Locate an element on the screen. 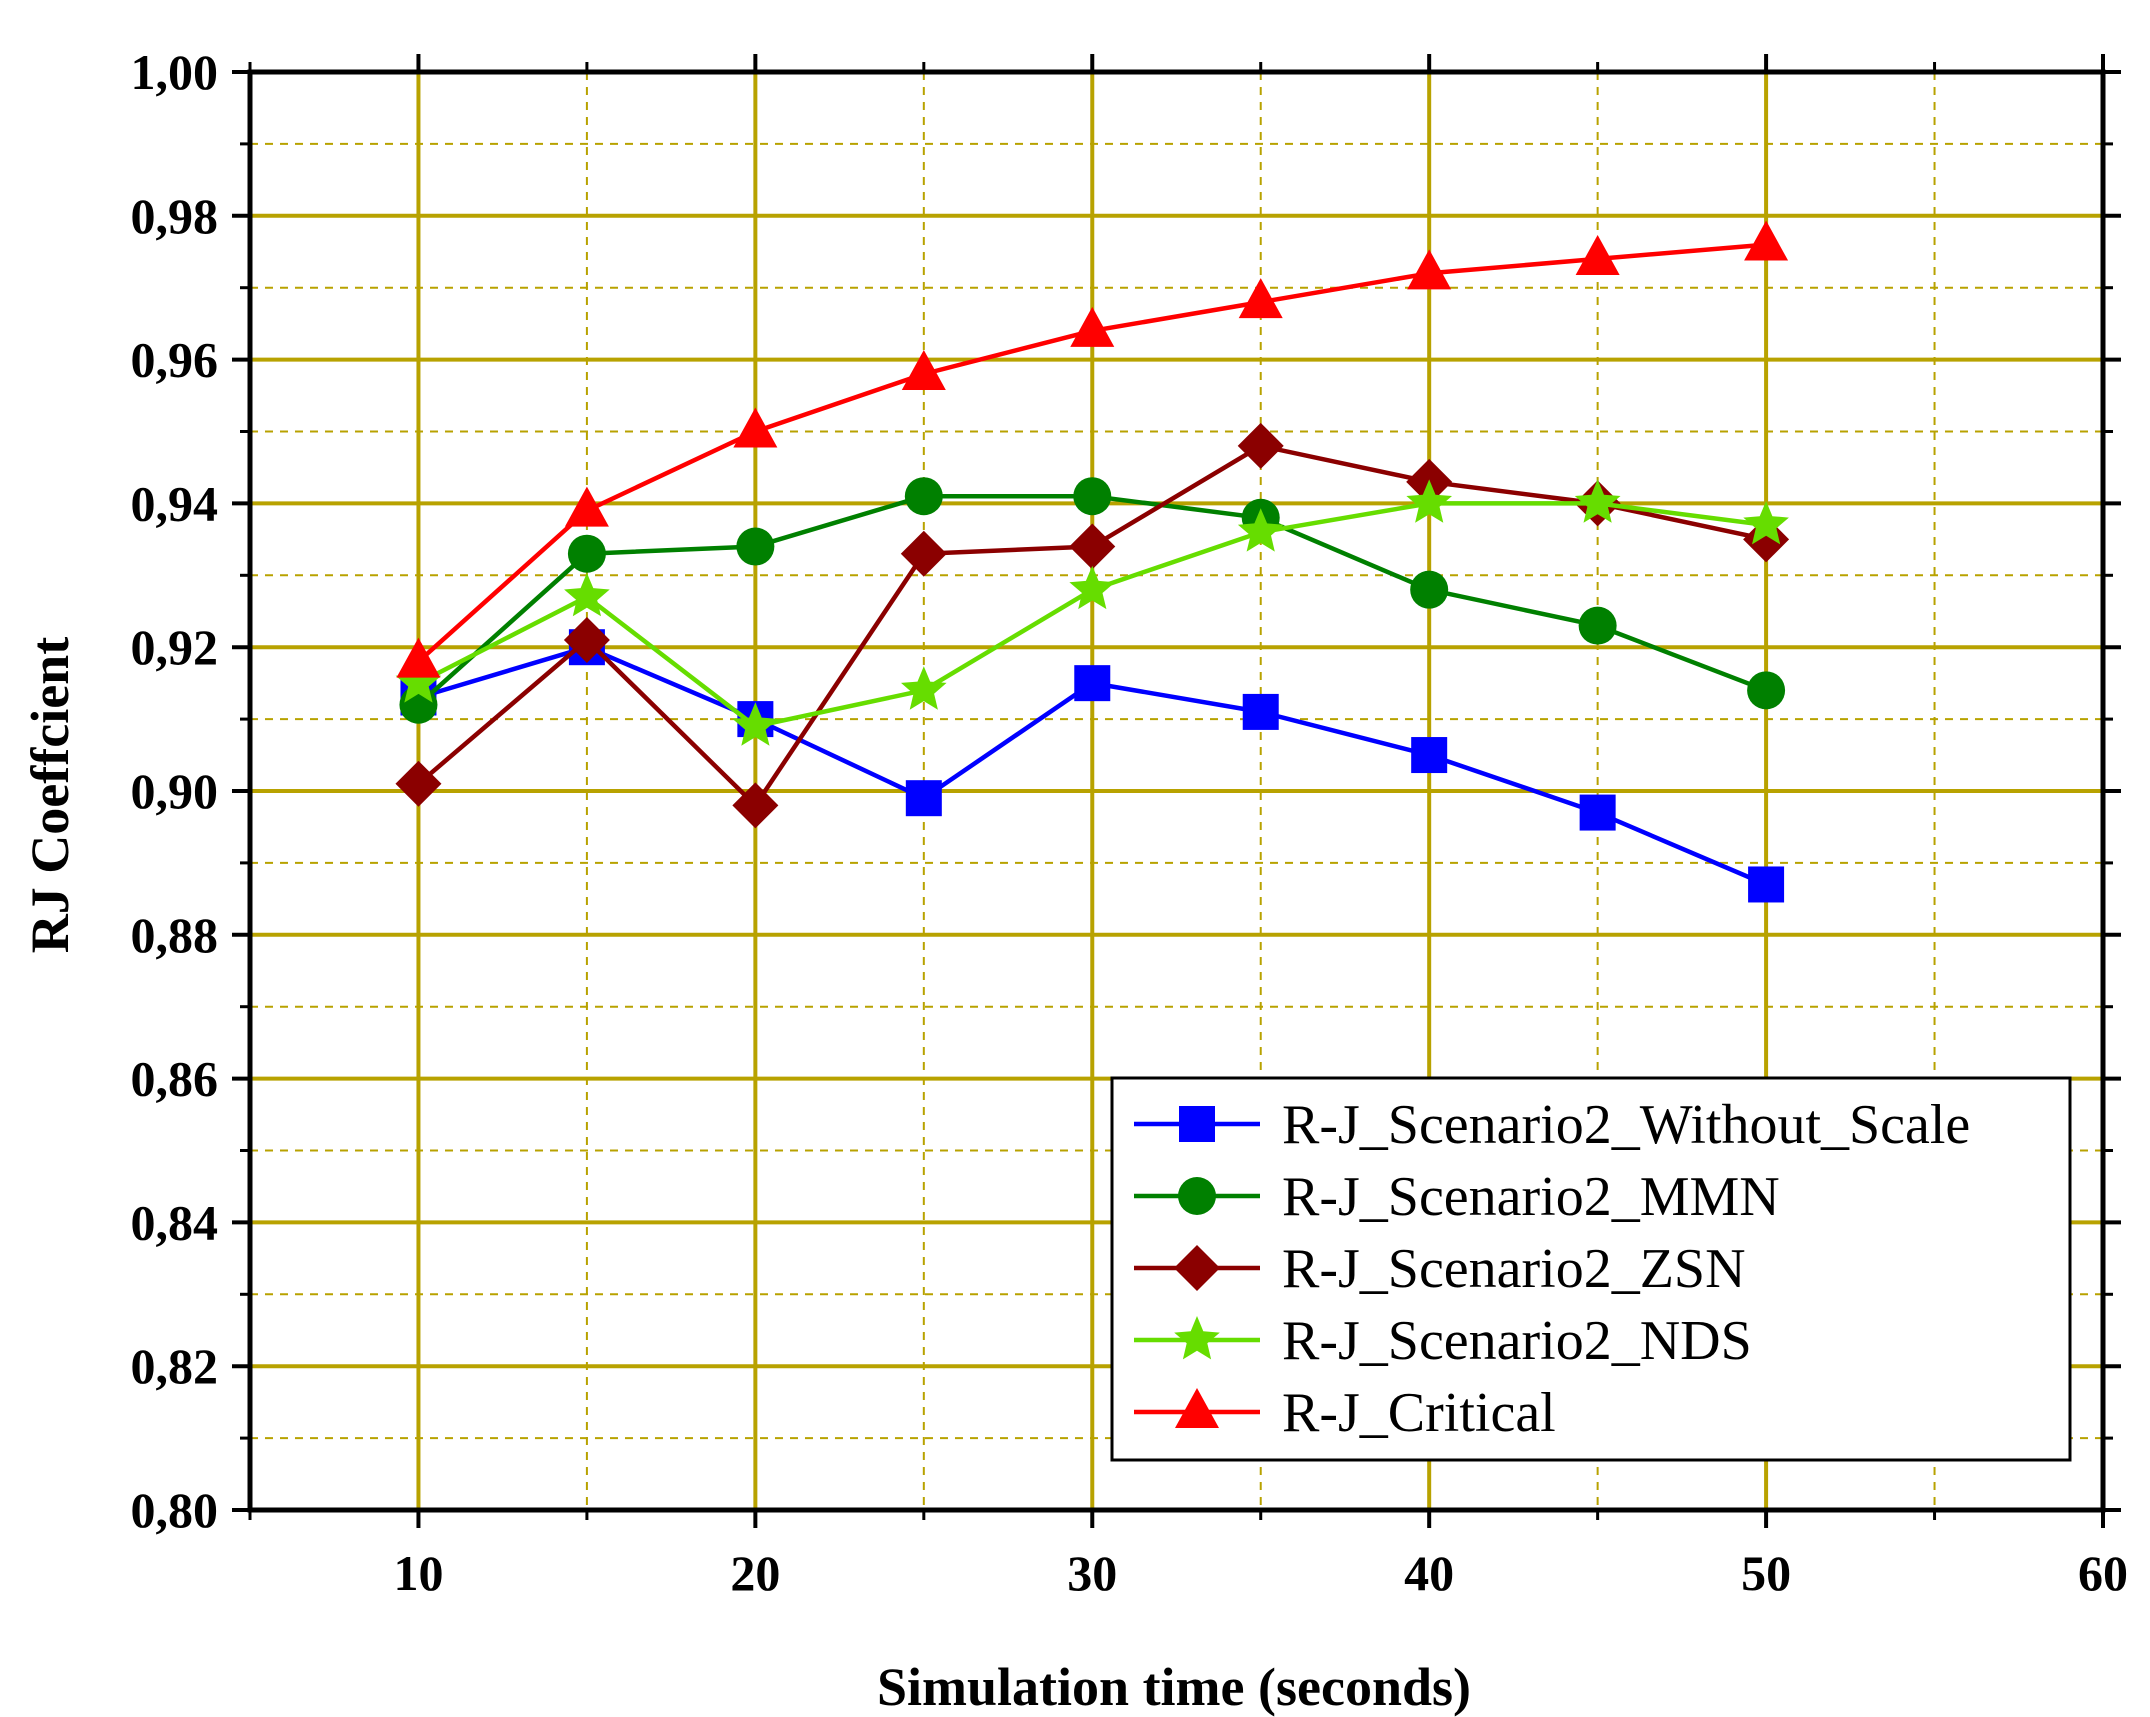 The height and width of the screenshot is (1717, 2150). y-tick-label: 0,80 is located at coordinates (175, 1510).